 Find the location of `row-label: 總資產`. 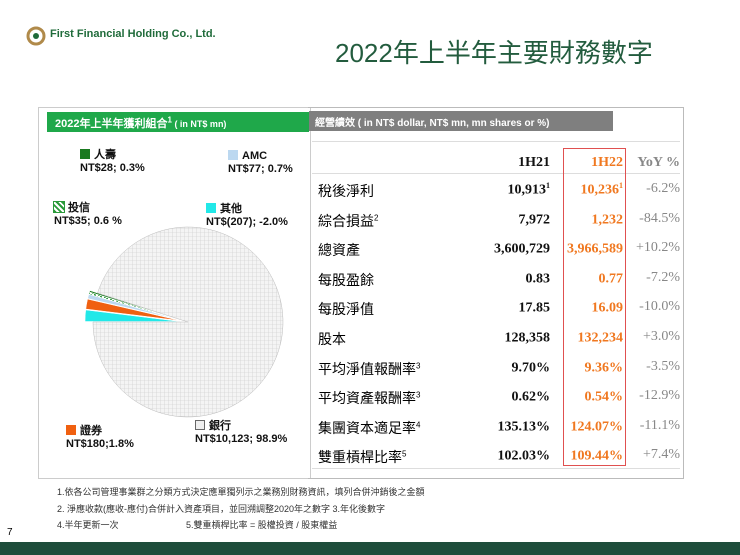

row-label: 總資產 is located at coordinates (339, 250).